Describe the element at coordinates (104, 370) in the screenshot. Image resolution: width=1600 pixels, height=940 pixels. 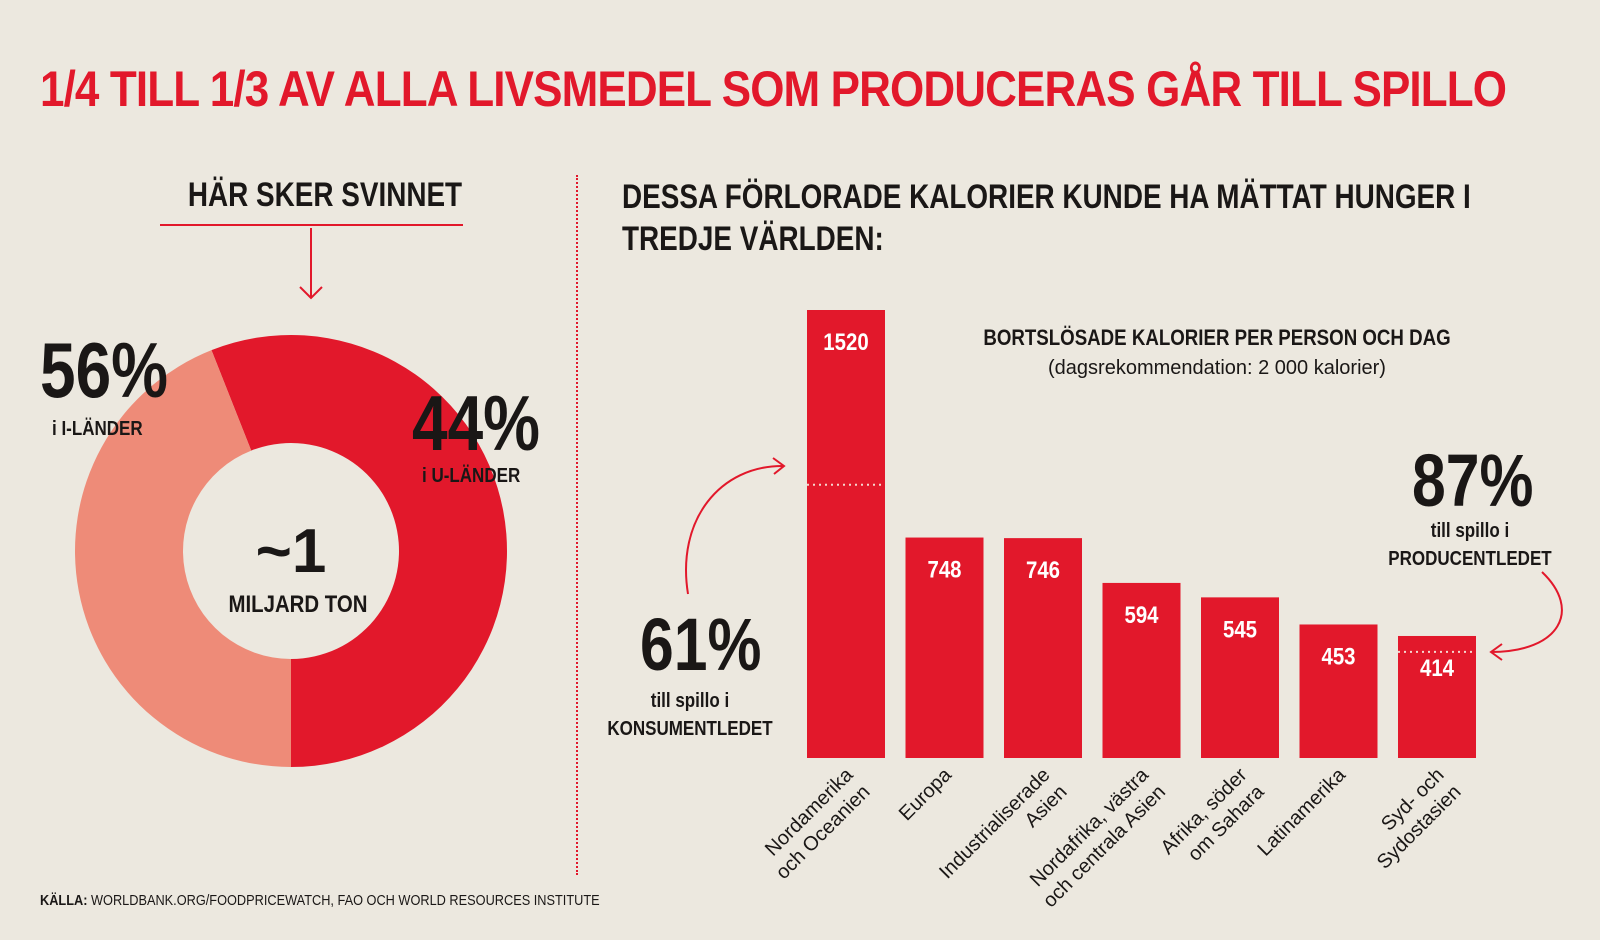
I see `donut-pct-developed: 56%` at that location.